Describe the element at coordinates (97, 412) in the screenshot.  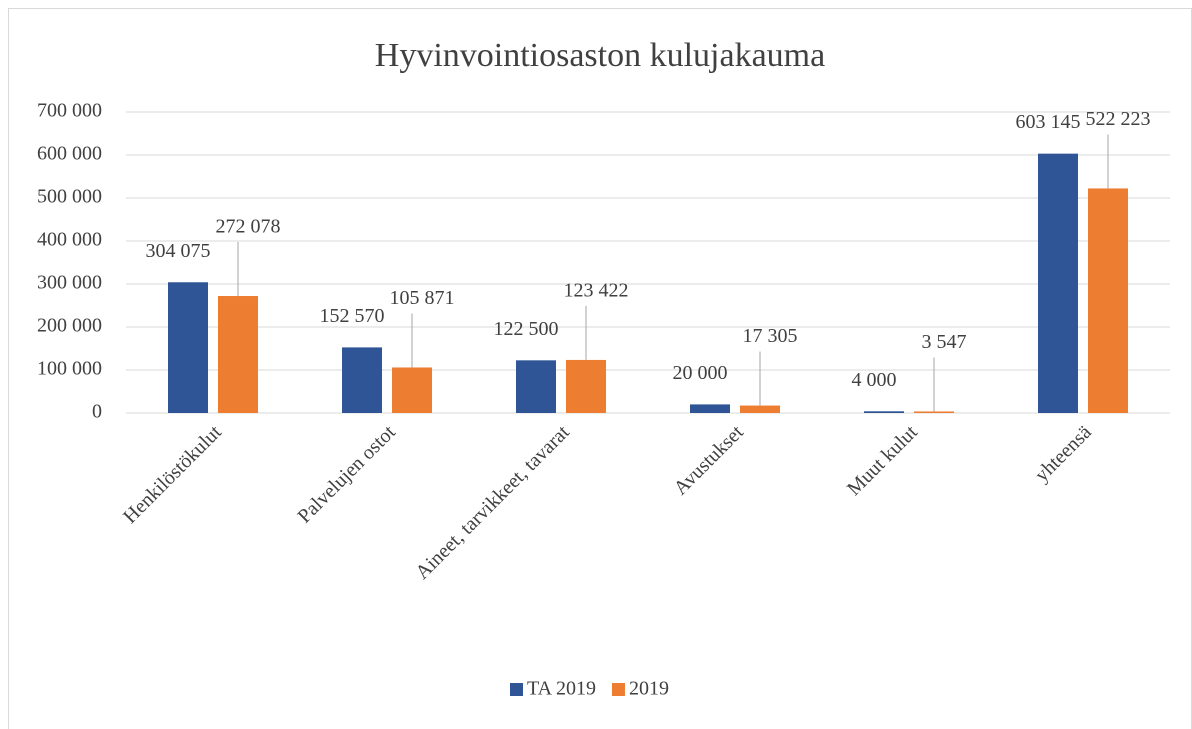
I see `y-tick-label: 0` at that location.